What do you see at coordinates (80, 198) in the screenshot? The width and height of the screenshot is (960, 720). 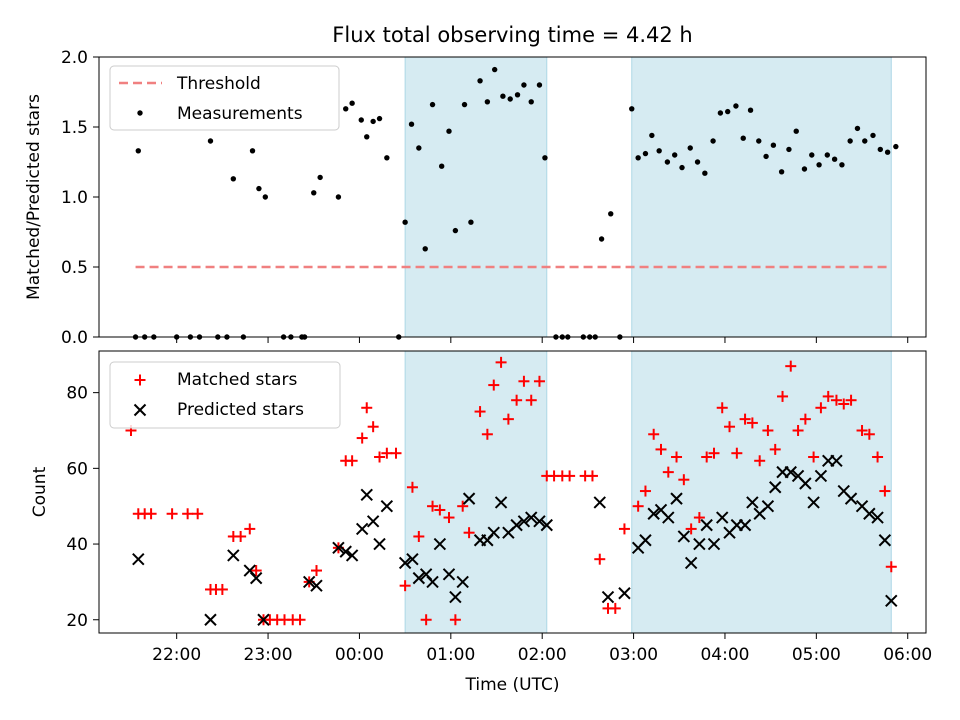 I see `ratio-y-ticks: 0.0 0.5 1.0 1.5 2.0` at bounding box center [80, 198].